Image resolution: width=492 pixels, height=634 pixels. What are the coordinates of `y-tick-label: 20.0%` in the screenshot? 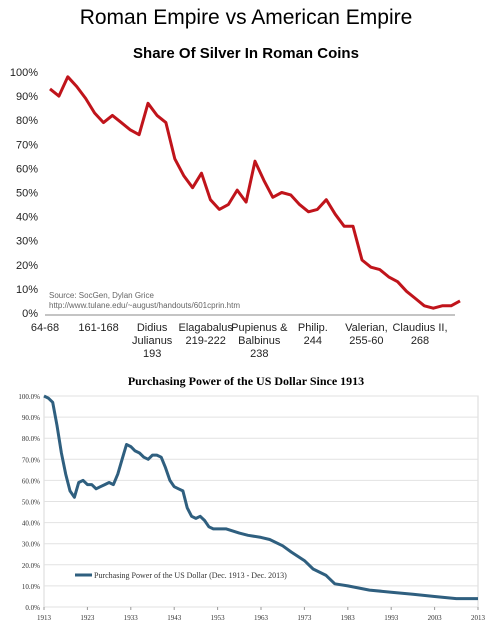 It's located at (31, 566).